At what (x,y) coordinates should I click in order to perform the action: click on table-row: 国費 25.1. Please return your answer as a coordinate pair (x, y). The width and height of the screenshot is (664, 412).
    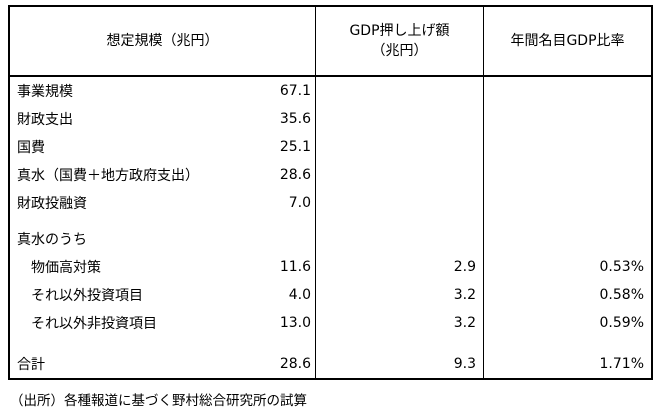
    Looking at the image, I should click on (330, 147).